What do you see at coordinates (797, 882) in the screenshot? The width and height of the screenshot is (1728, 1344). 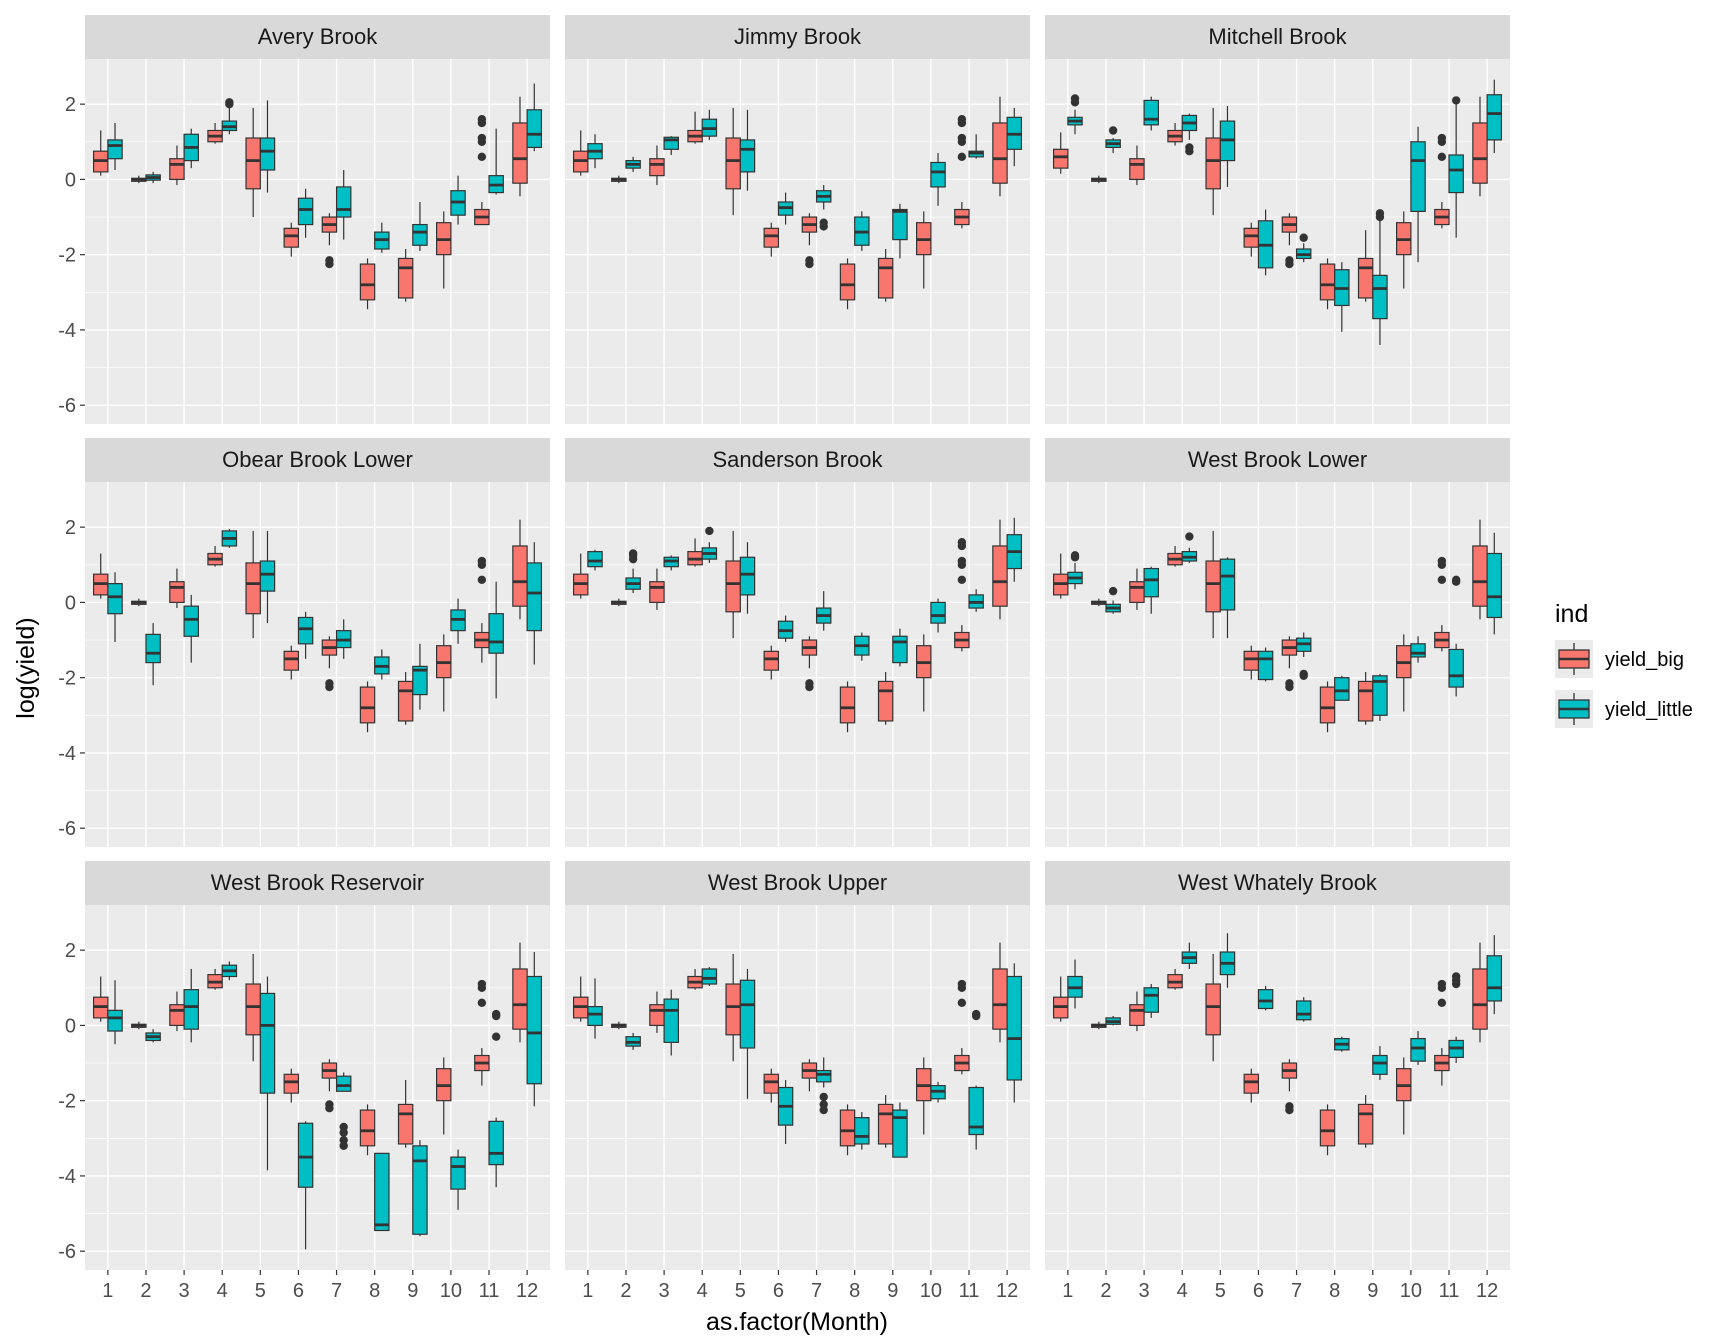 I see `strip-title: West Brook Upper` at bounding box center [797, 882].